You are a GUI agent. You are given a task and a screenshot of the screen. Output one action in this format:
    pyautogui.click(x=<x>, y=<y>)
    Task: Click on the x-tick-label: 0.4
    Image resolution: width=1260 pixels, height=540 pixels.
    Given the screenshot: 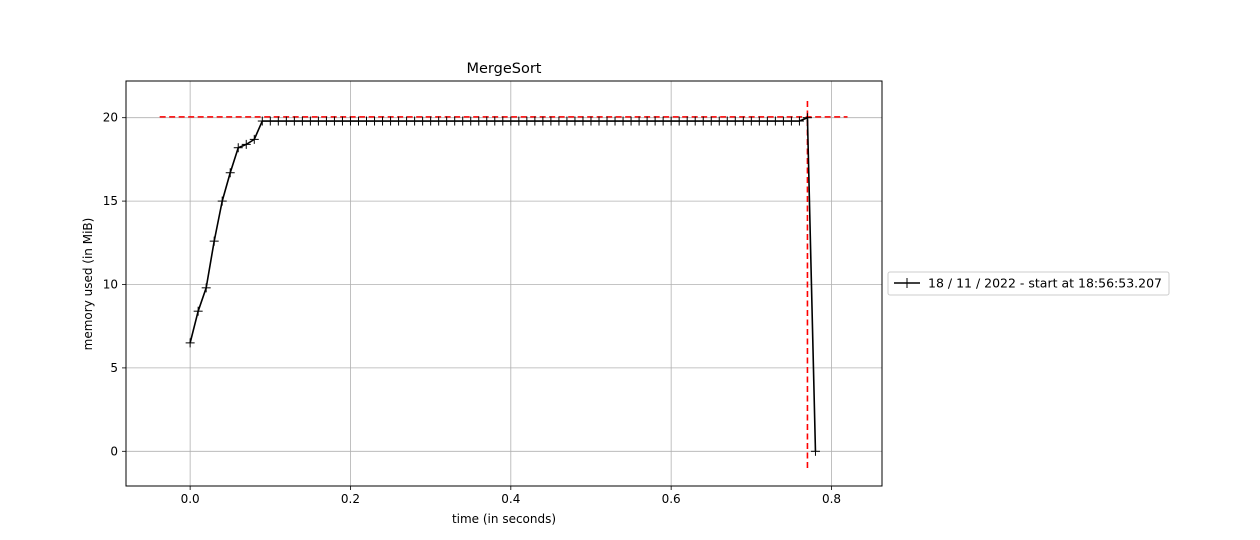 What is the action you would take?
    pyautogui.click(x=510, y=499)
    